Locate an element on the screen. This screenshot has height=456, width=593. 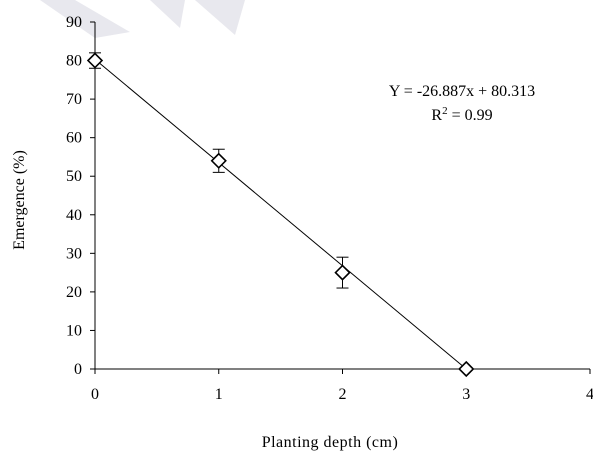
x-tick-label-0: 0 is located at coordinates (95, 394).